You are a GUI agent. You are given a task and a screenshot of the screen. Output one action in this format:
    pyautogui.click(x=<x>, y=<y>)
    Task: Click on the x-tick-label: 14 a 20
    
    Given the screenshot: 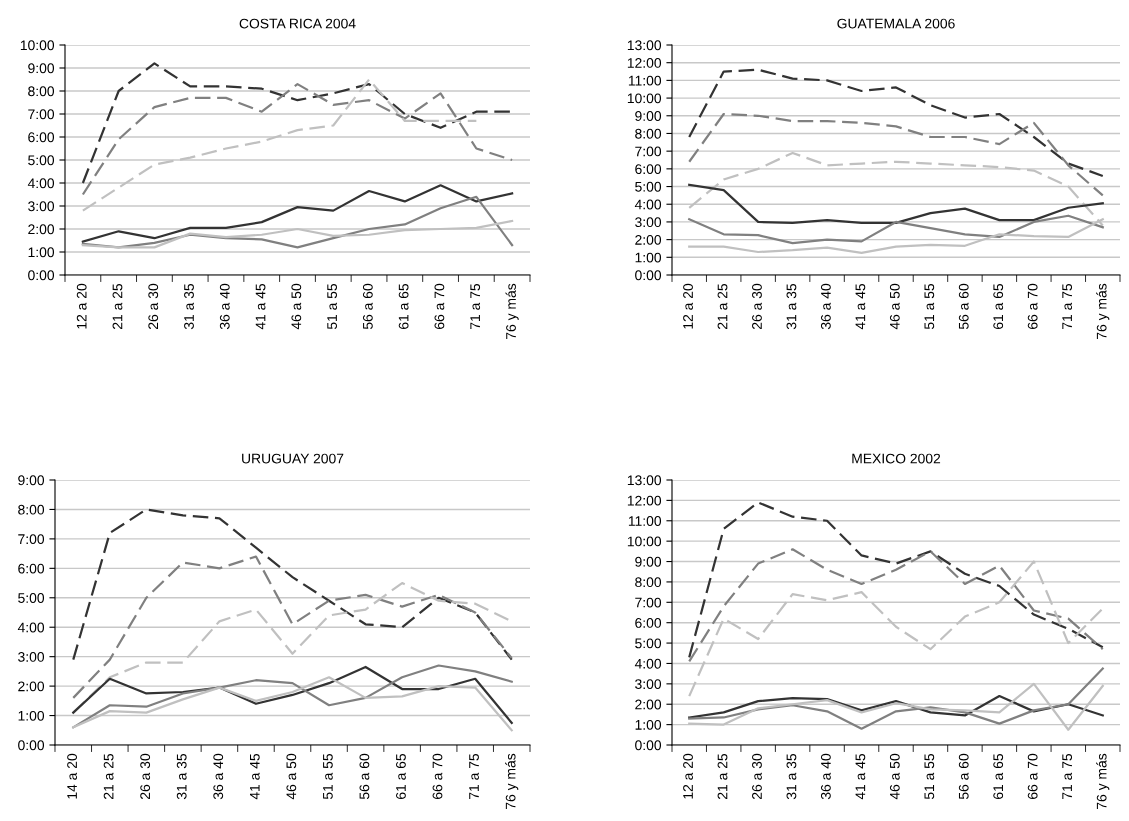 What is the action you would take?
    pyautogui.click(x=72, y=776)
    